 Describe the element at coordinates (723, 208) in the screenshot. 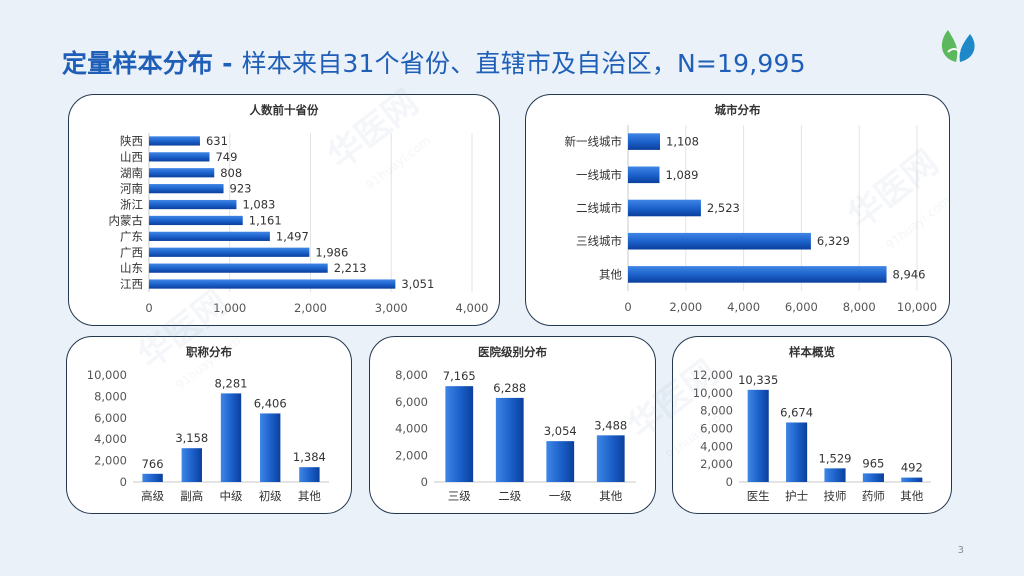

I see `city-value-label: 2,523` at that location.